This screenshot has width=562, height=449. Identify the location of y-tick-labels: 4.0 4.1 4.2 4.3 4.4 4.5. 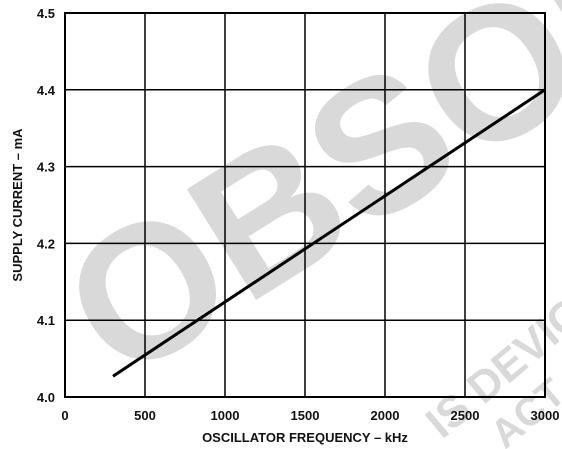
(46, 205).